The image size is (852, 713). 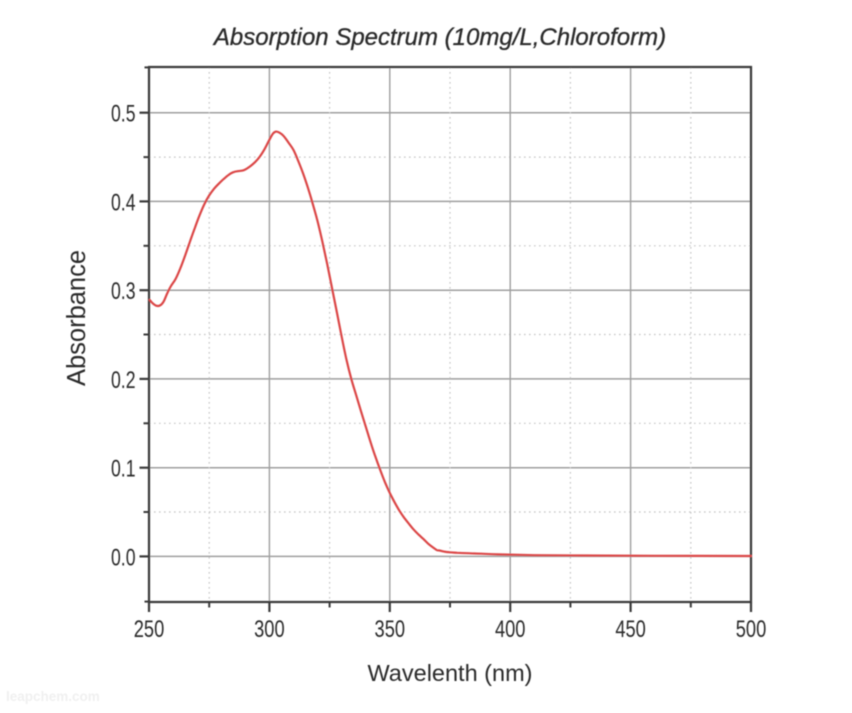 I want to click on svg-text: 400, so click(x=510, y=629).